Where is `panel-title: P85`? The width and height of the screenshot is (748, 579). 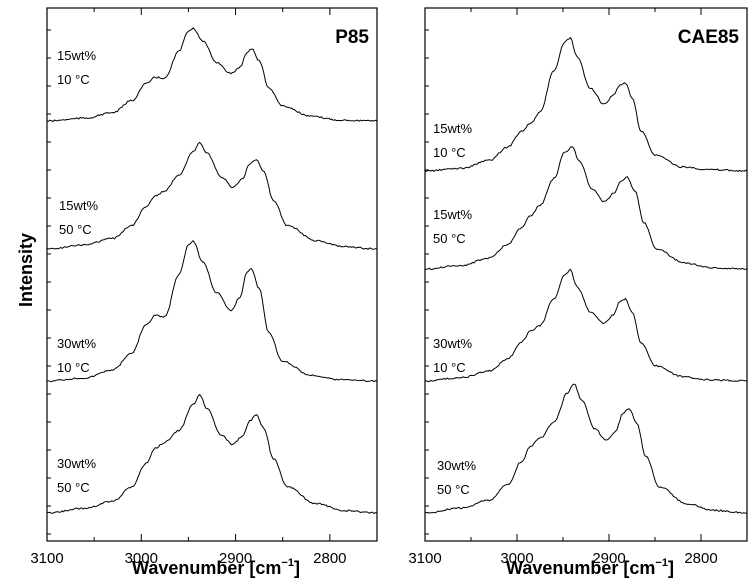
panel-title: P85 is located at coordinates (352, 37).